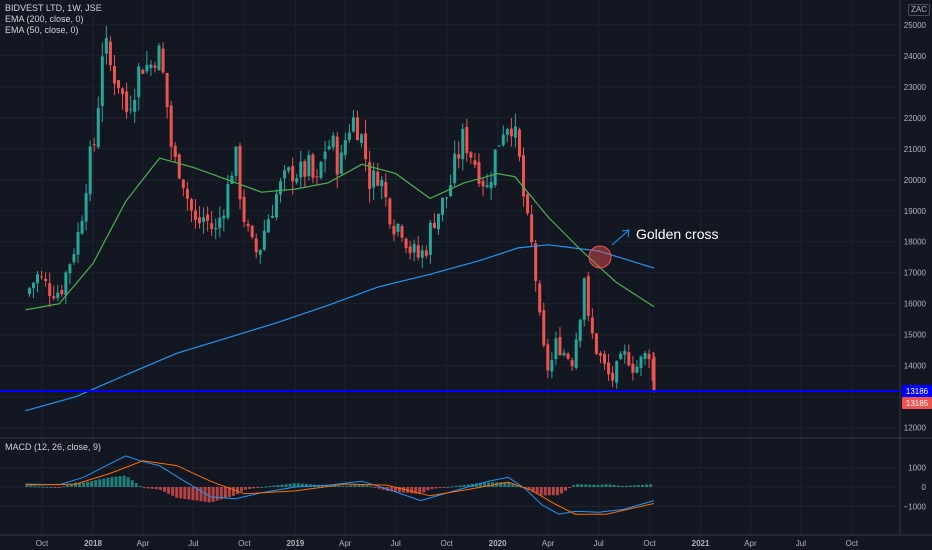 Image resolution: width=932 pixels, height=550 pixels. What do you see at coordinates (42, 30) in the screenshot?
I see `ema50-legend: EMA (50, close, 0)` at bounding box center [42, 30].